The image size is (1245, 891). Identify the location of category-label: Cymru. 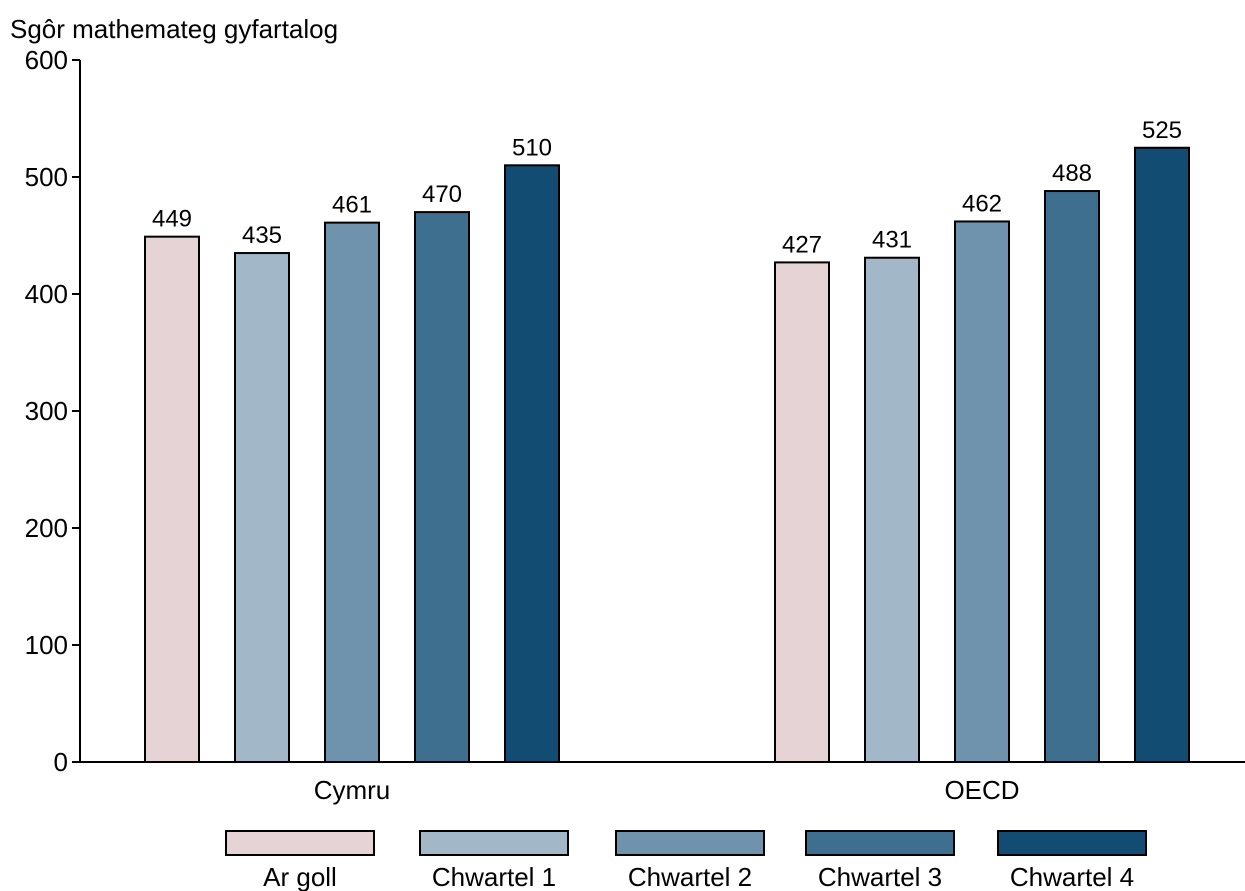
(352, 790).